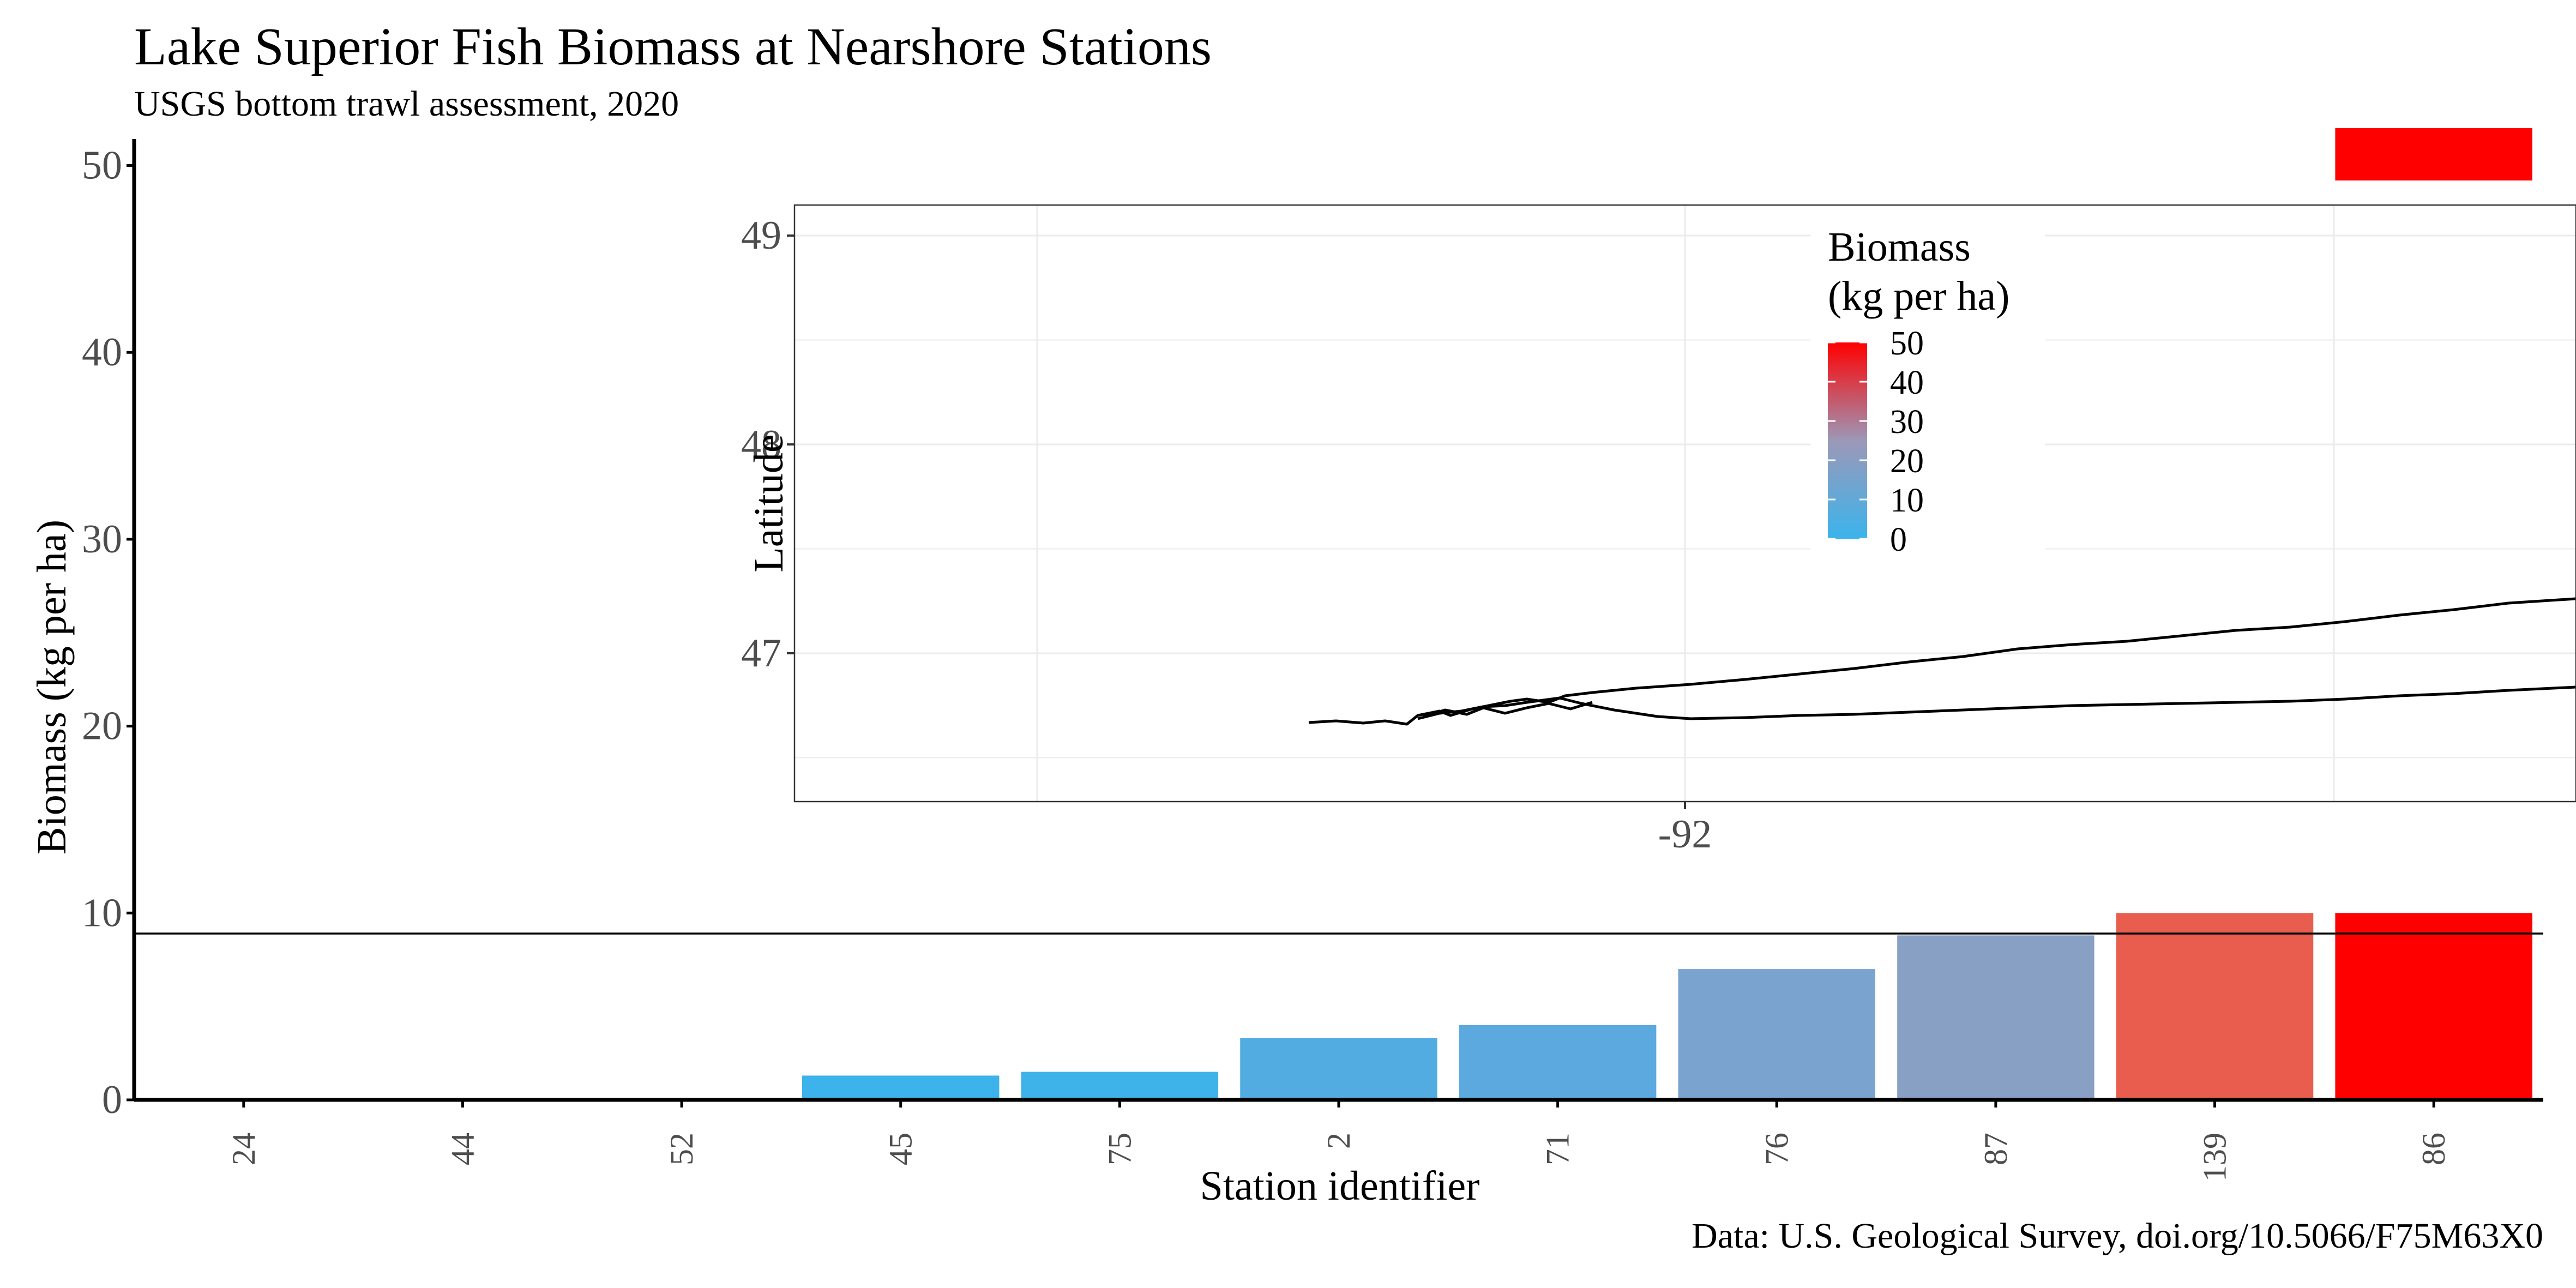 This screenshot has width=2576, height=1288. Describe the element at coordinates (1685, 834) in the screenshot. I see `inset-x-tick-label: -92` at that location.